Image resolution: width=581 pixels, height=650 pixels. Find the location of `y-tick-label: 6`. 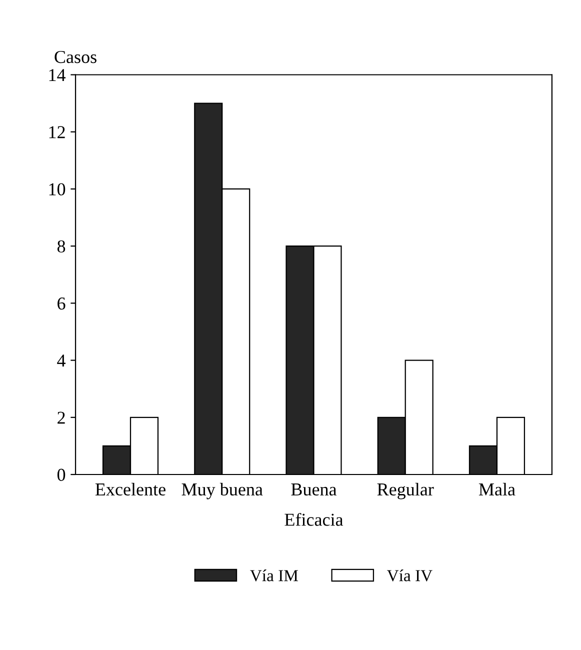

y-tick-label: 6 is located at coordinates (62, 303).